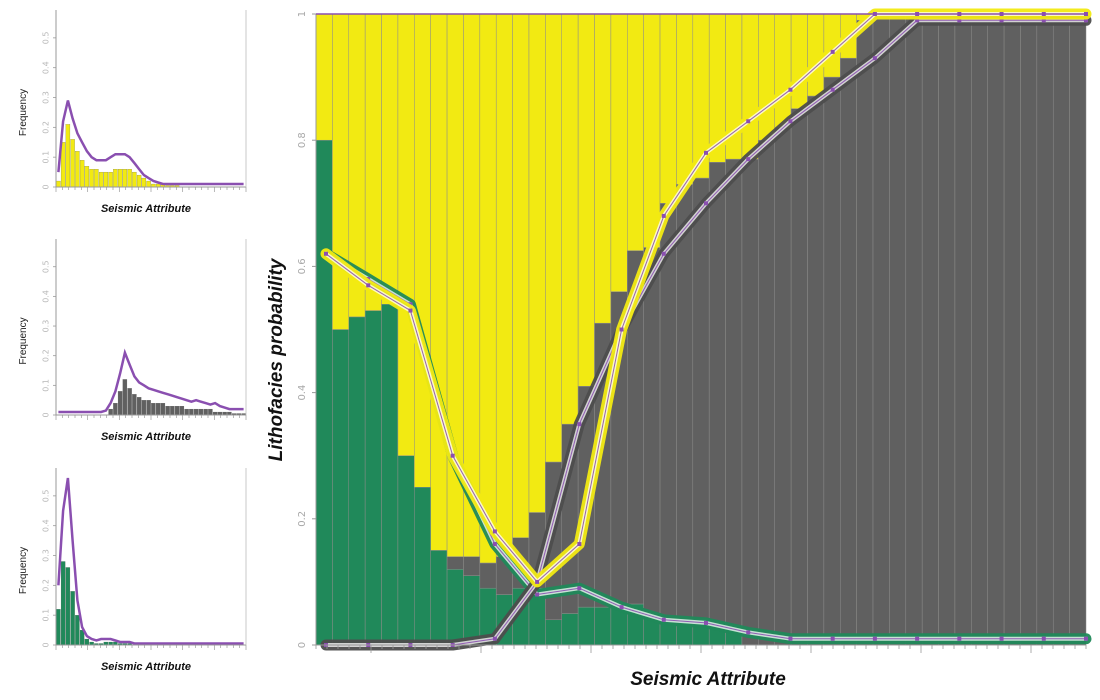  What do you see at coordinates (276, 359) in the screenshot?
I see `probability-ylabel: Lithofacies probability` at bounding box center [276, 359].